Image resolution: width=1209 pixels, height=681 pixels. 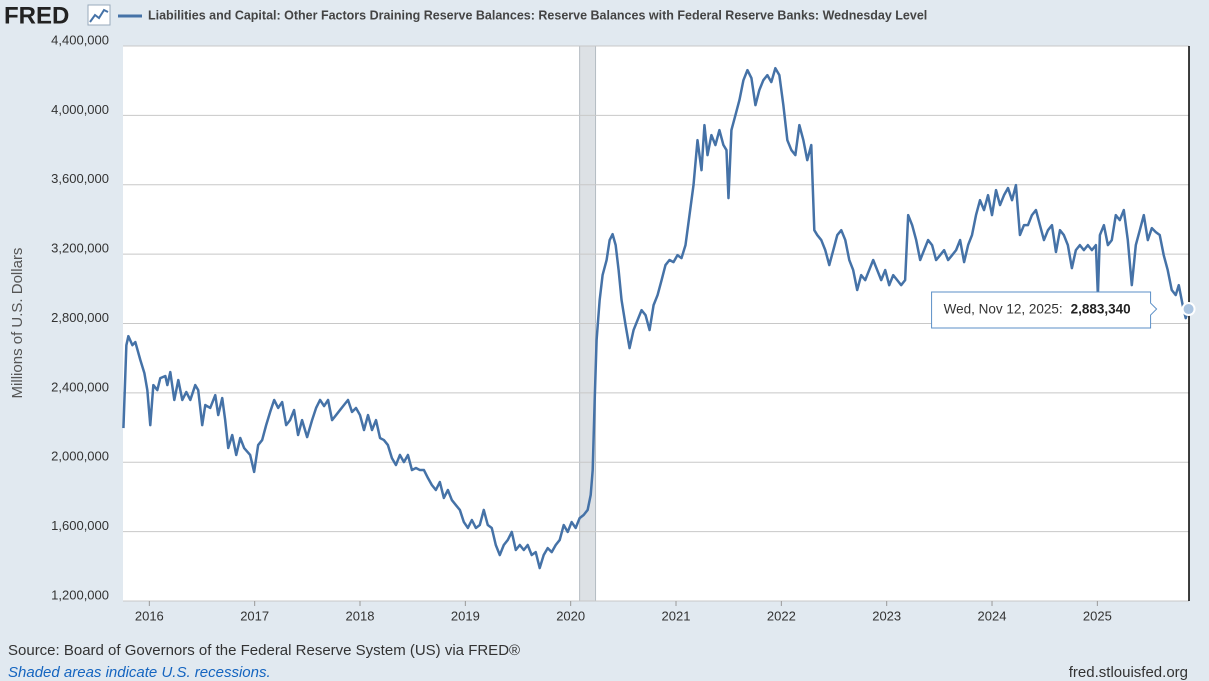 What do you see at coordinates (80, 594) in the screenshot?
I see `y-tick-label: 1,200,000` at bounding box center [80, 594].